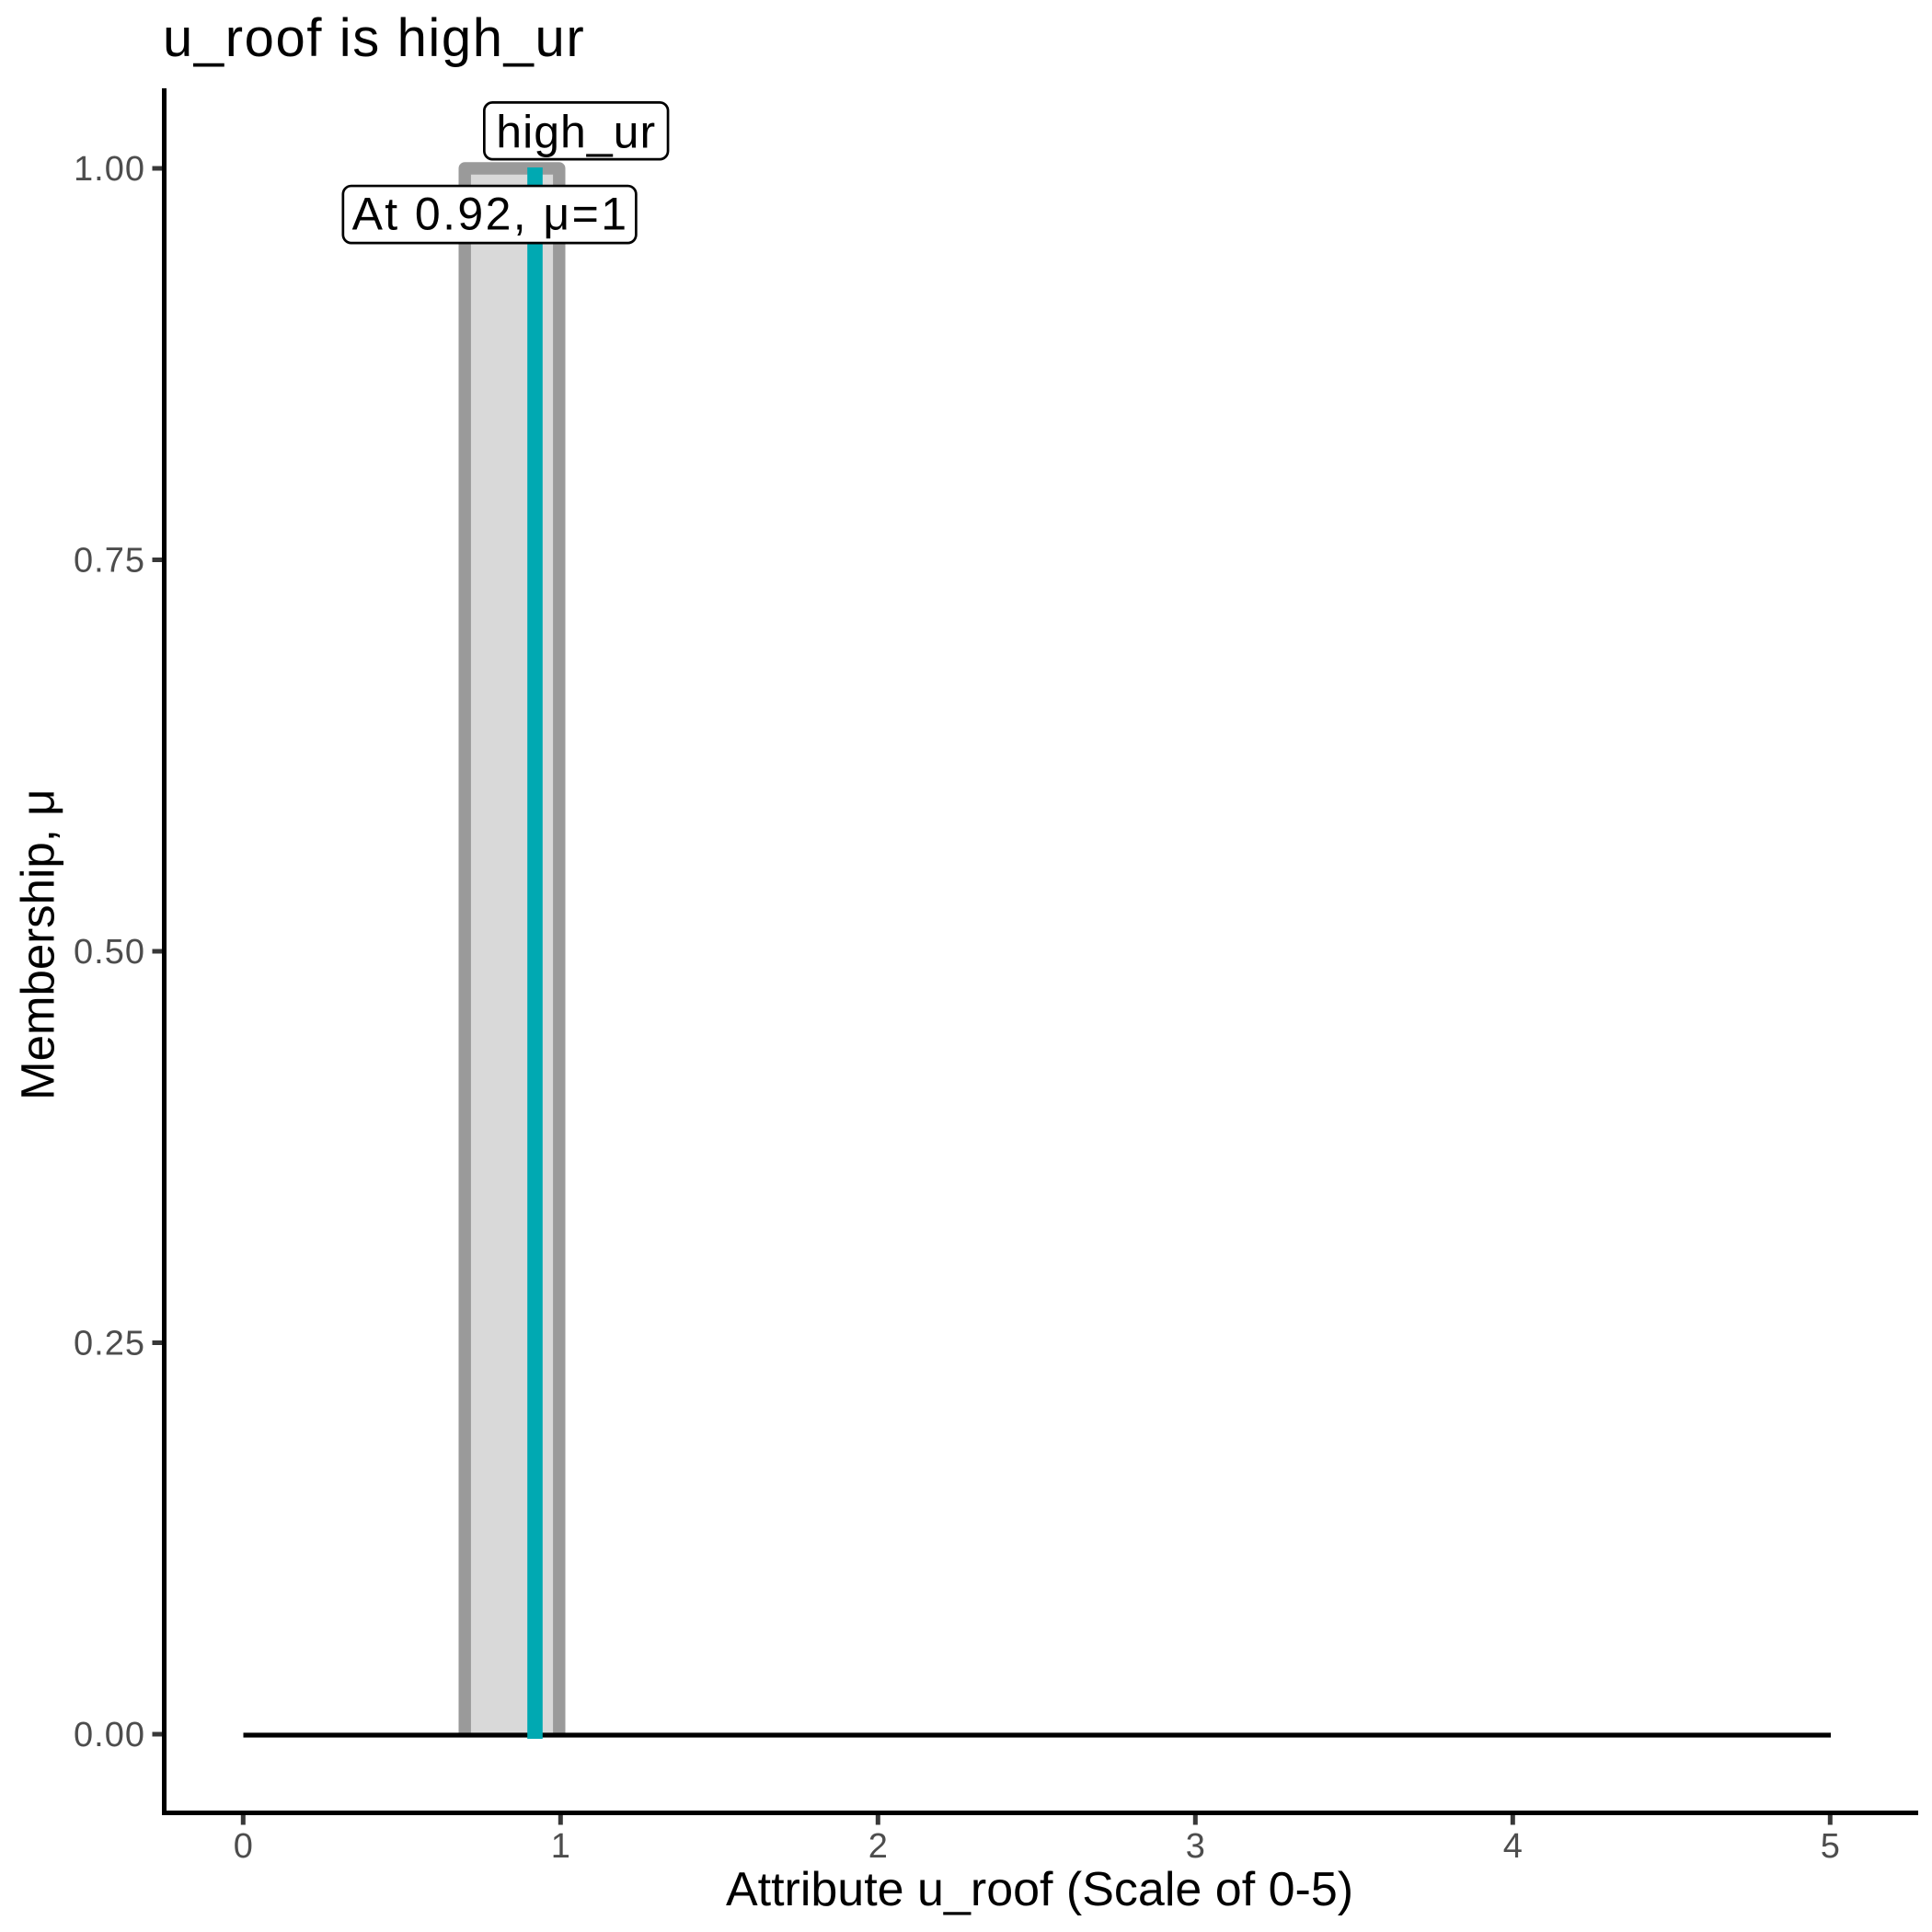 The height and width of the screenshot is (1932, 1932). What do you see at coordinates (576, 132) in the screenshot?
I see `svg-text: high_ur` at bounding box center [576, 132].